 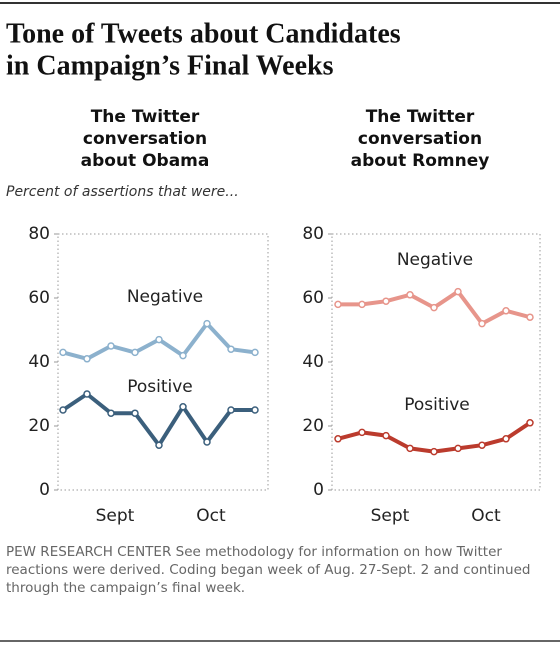 What do you see at coordinates (145, 161) in the screenshot?
I see `subtitle: about Obama` at bounding box center [145, 161].